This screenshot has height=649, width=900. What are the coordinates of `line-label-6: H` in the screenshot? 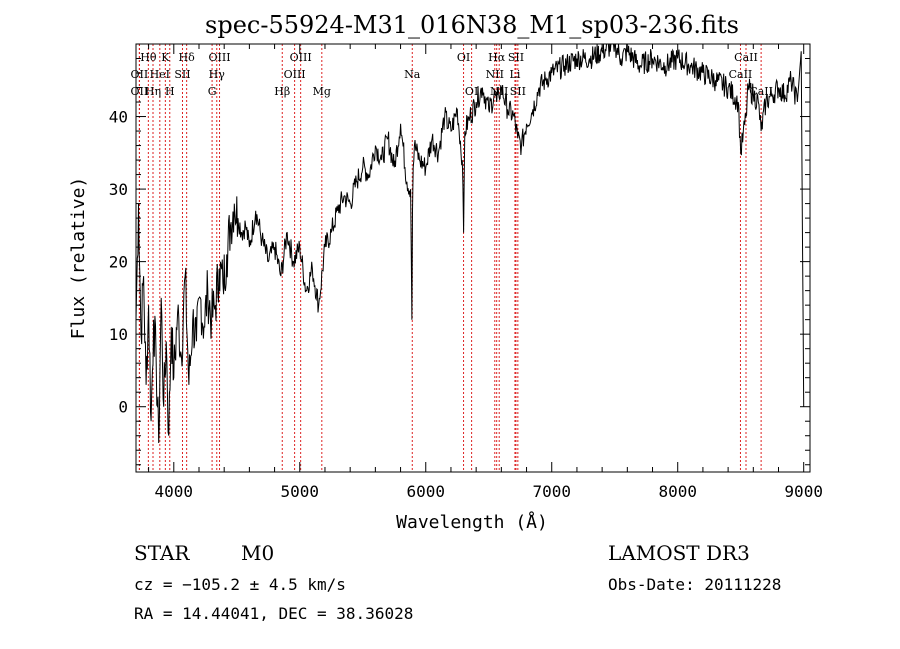 It's located at (170, 91).